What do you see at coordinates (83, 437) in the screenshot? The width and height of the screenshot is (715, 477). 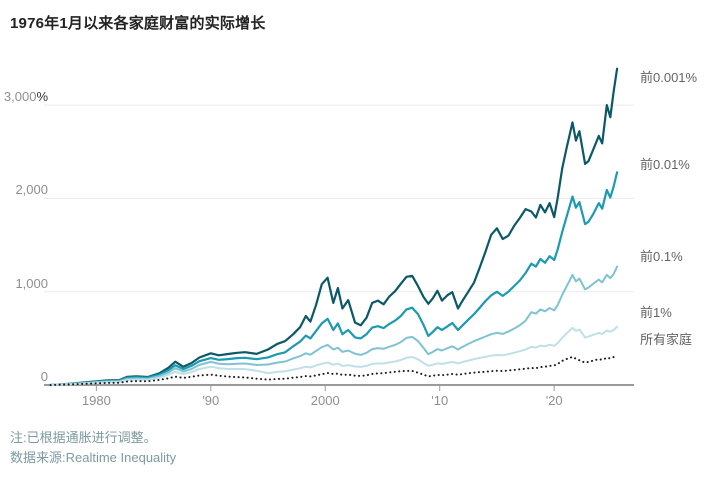 I see `adjustment-note: 注:已根据通胀进行调整。` at bounding box center [83, 437].